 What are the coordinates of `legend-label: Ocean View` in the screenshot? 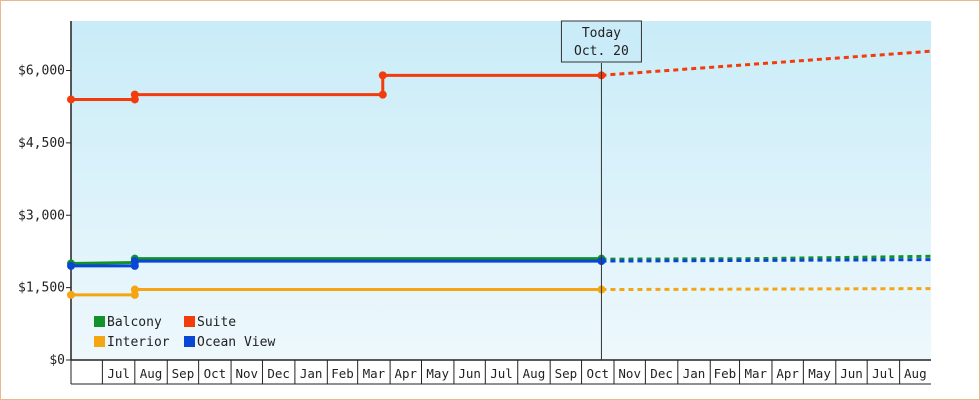 It's located at (236, 342).